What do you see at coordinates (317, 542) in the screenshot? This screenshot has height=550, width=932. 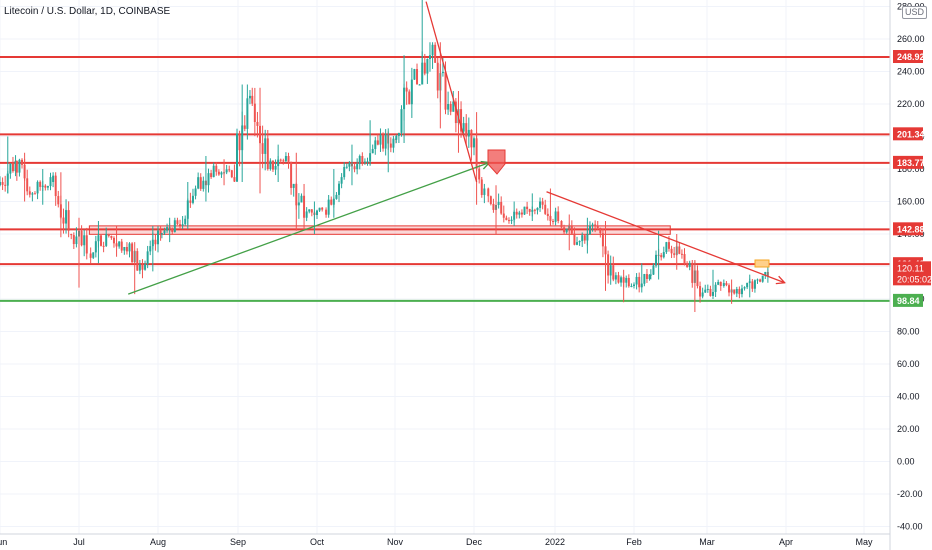 I see `x-tick-label: Oct` at bounding box center [317, 542].